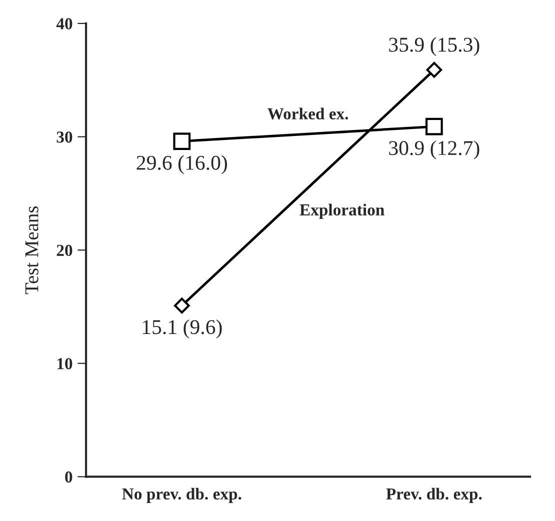  What do you see at coordinates (64, 24) in the screenshot?
I see `y-tick-label: 40` at bounding box center [64, 24].